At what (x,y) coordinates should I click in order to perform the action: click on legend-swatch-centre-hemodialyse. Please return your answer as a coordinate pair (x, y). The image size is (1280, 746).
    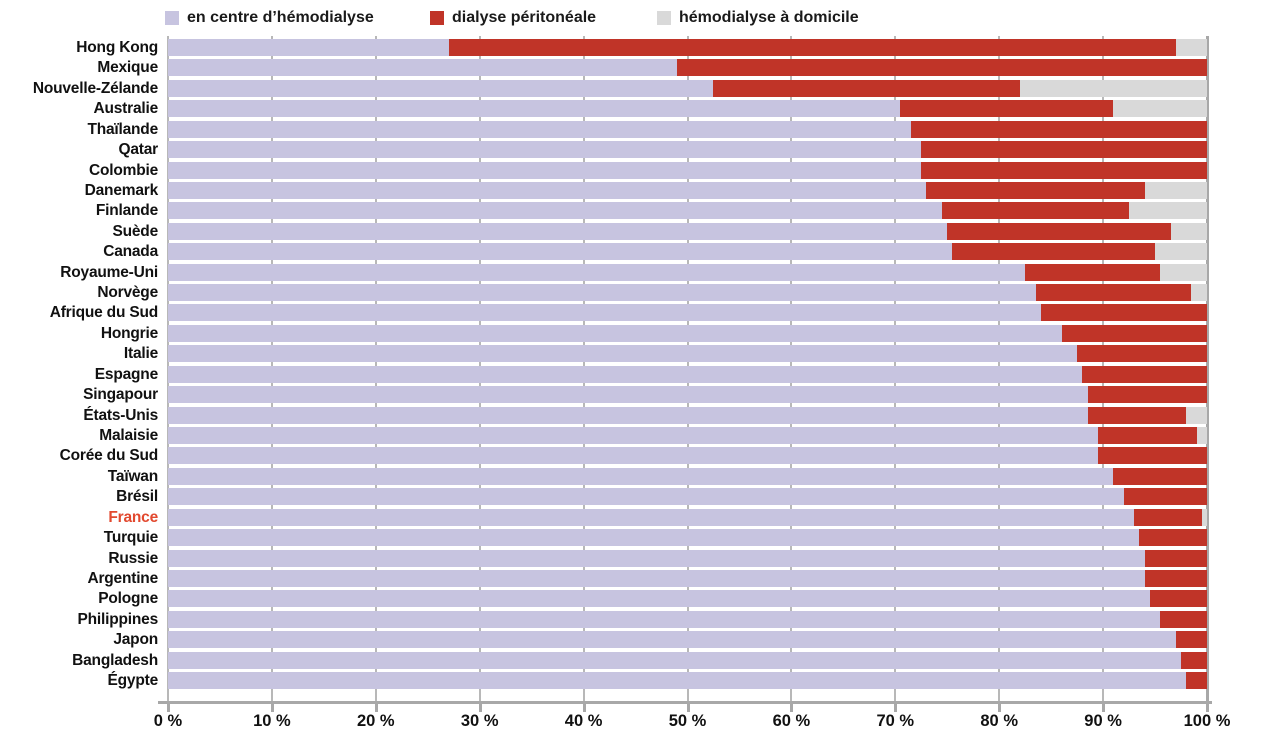
    Looking at the image, I should click on (172, 18).